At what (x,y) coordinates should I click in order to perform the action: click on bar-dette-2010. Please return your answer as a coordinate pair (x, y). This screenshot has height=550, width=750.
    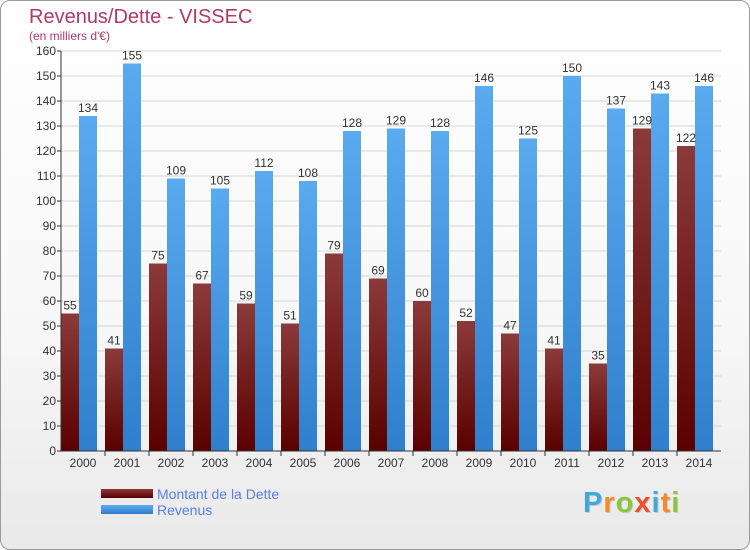
    Looking at the image, I should click on (510, 392).